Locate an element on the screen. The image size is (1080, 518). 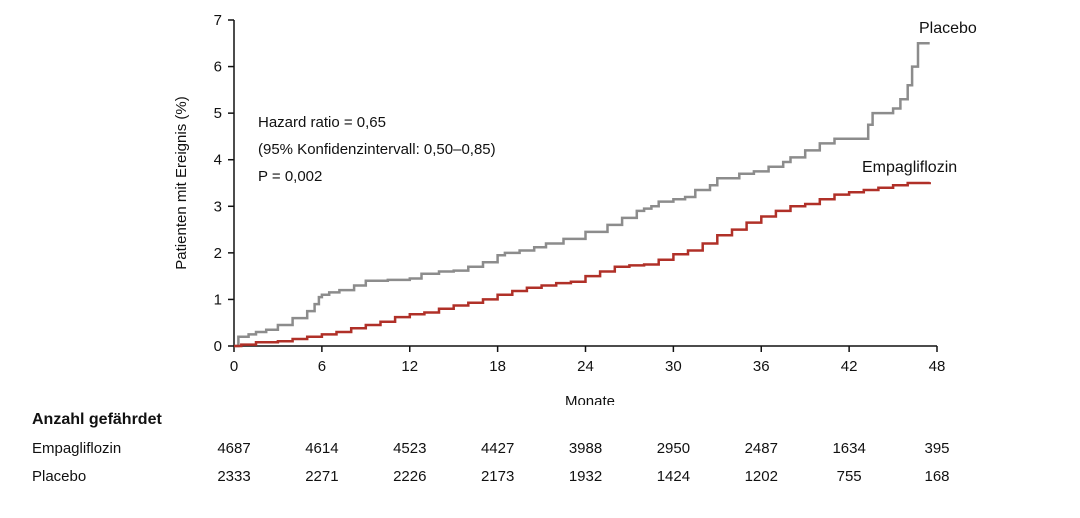
risk-table-cell: 2226 is located at coordinates (410, 476).